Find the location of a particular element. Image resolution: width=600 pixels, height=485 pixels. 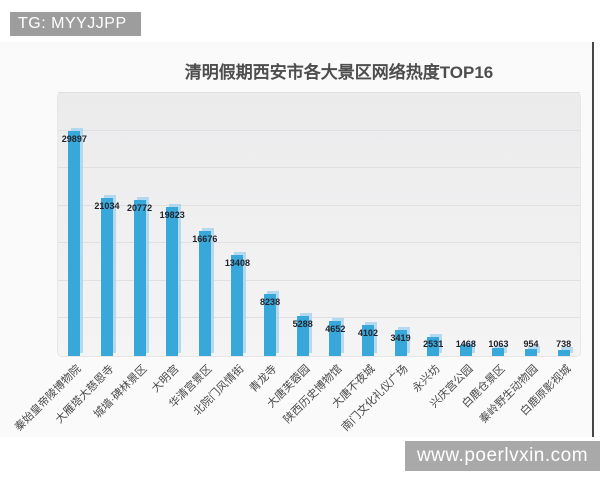

bar-value-label: 2531 is located at coordinates (433, 344).